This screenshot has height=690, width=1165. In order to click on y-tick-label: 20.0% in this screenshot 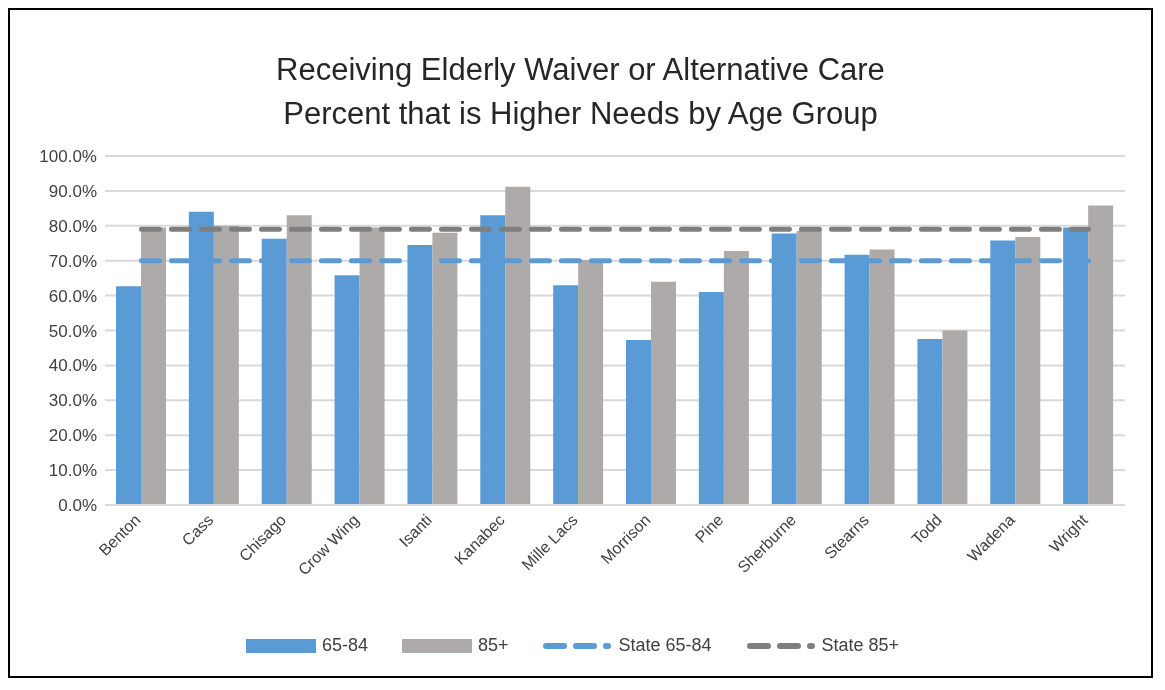, I will do `click(72, 436)`.